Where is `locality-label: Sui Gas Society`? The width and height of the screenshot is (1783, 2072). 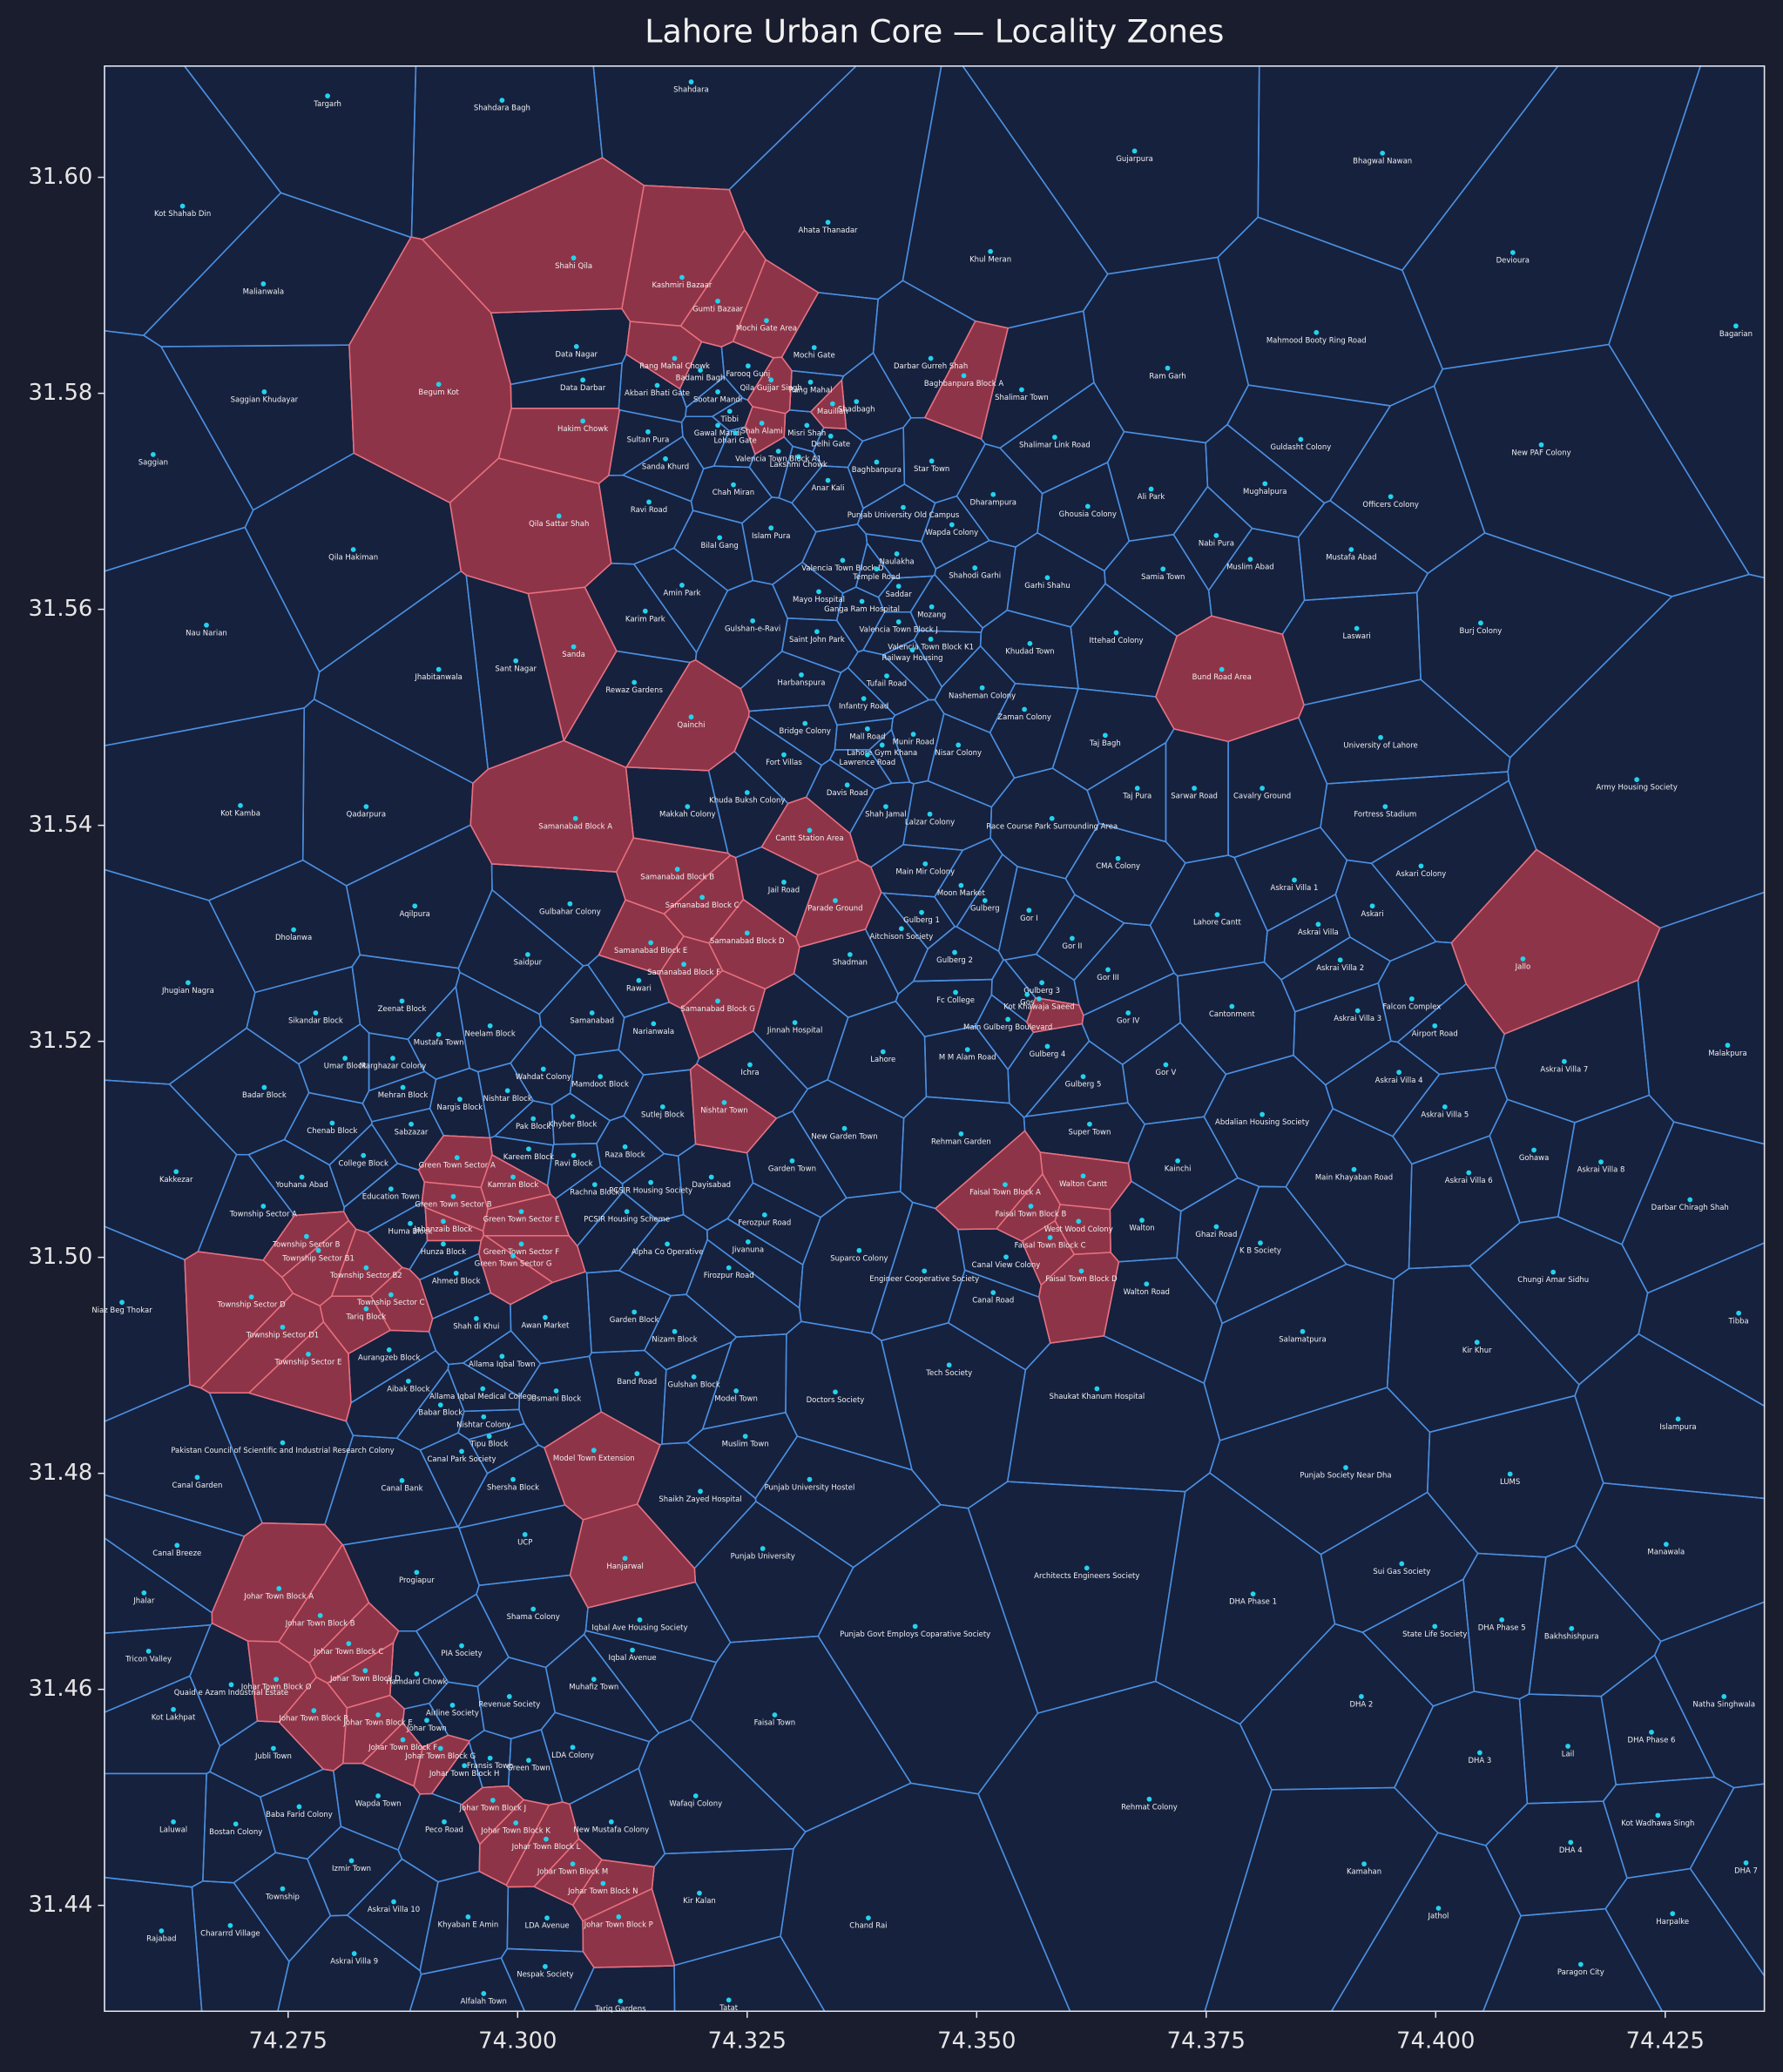
locality-label: Sui Gas Society is located at coordinates (1401, 1572).